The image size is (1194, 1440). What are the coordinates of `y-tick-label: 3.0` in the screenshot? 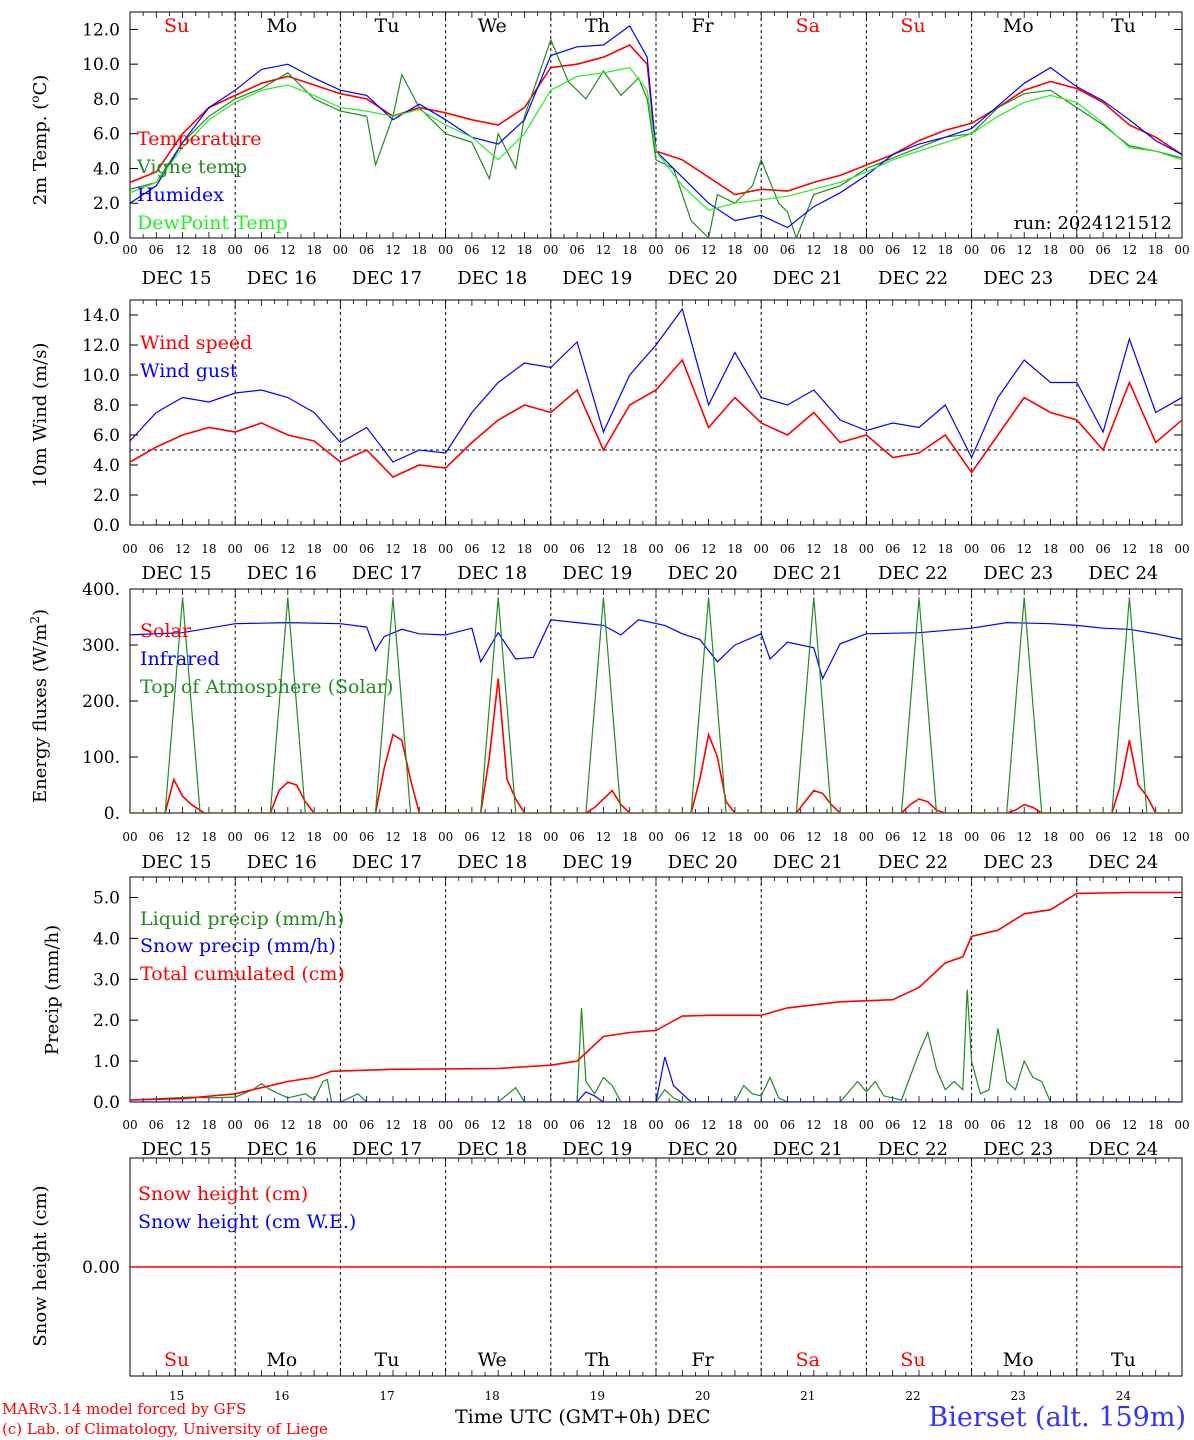 It's located at (106, 980).